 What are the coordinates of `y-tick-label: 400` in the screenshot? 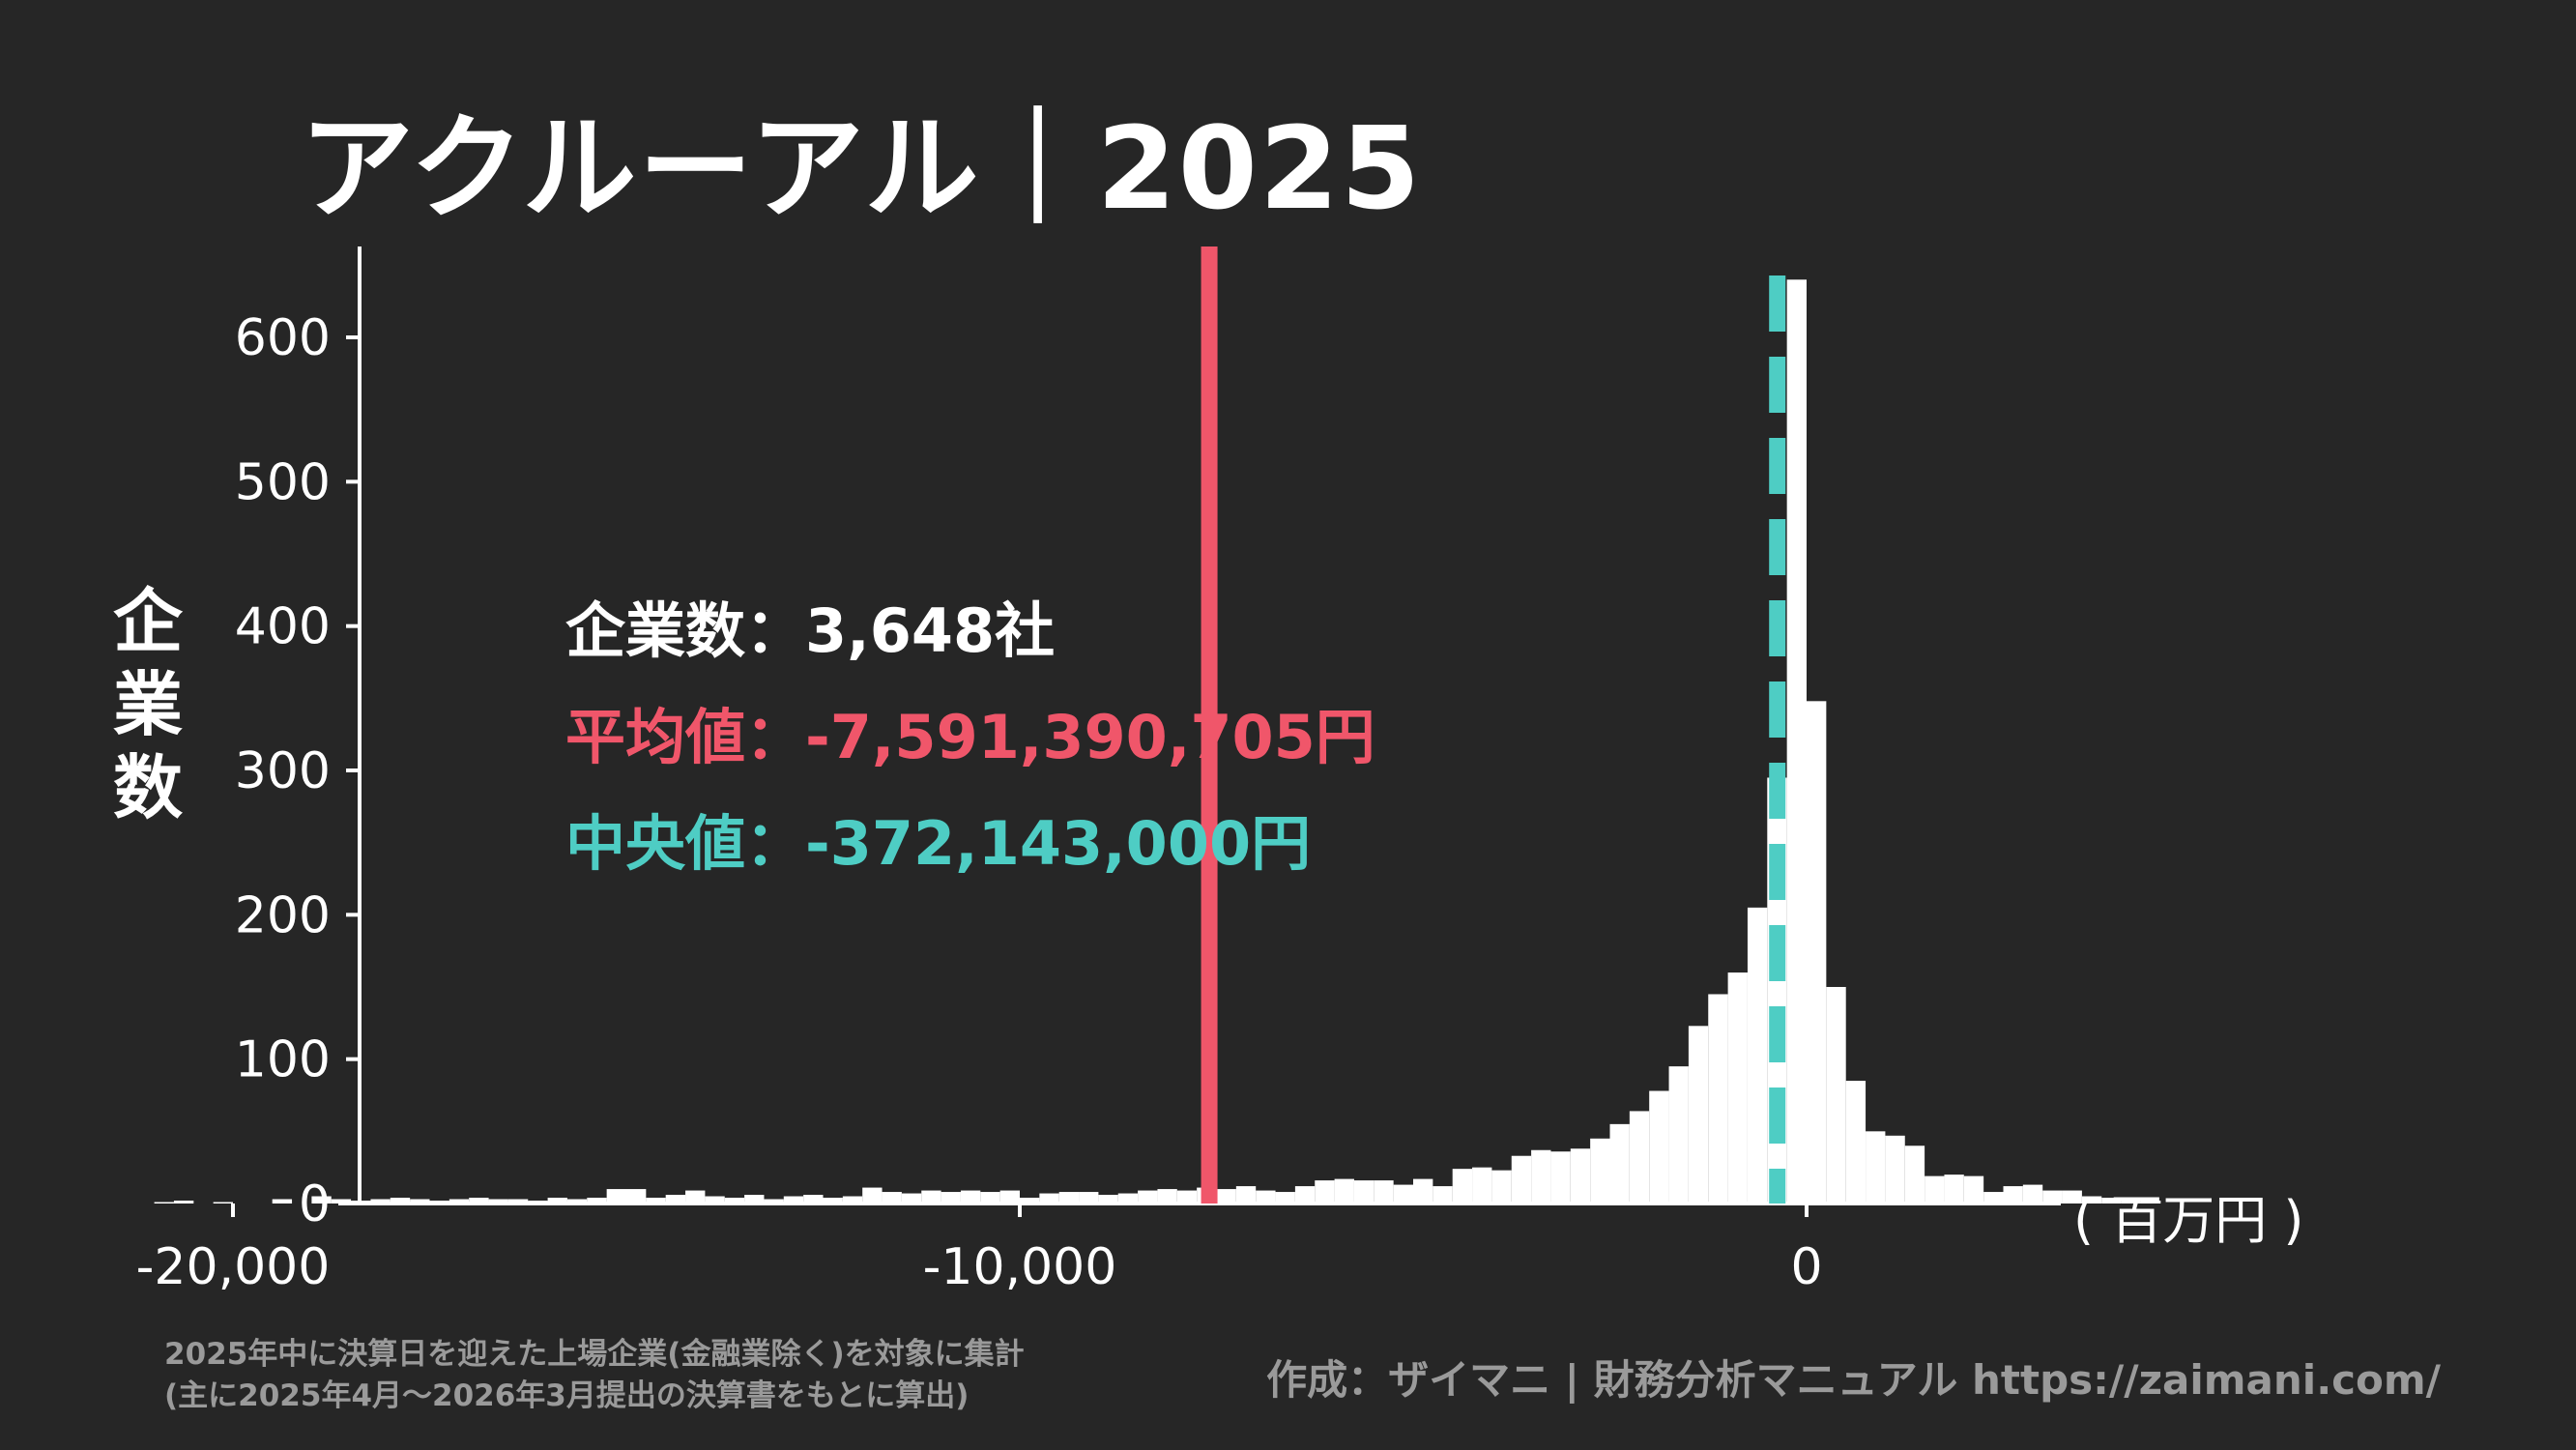 It's located at (283, 627).